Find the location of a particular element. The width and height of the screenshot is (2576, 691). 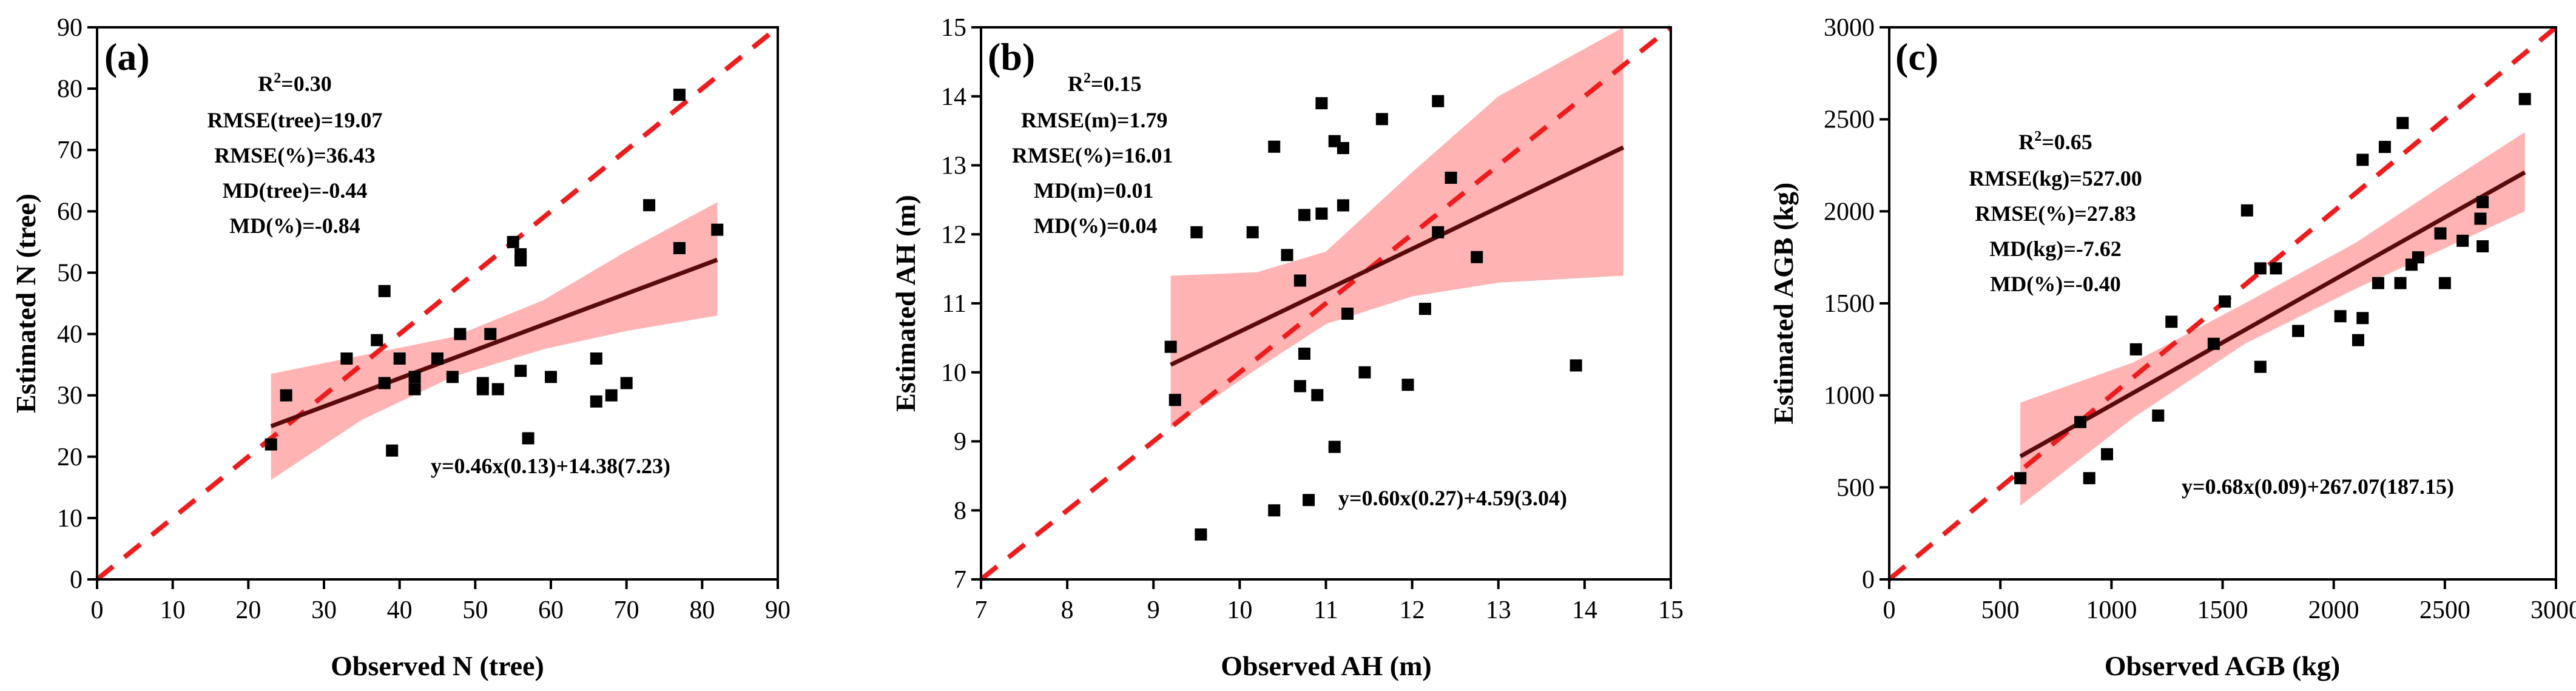

md-percent-stat: MD(%)=-0.84 is located at coordinates (295, 226).